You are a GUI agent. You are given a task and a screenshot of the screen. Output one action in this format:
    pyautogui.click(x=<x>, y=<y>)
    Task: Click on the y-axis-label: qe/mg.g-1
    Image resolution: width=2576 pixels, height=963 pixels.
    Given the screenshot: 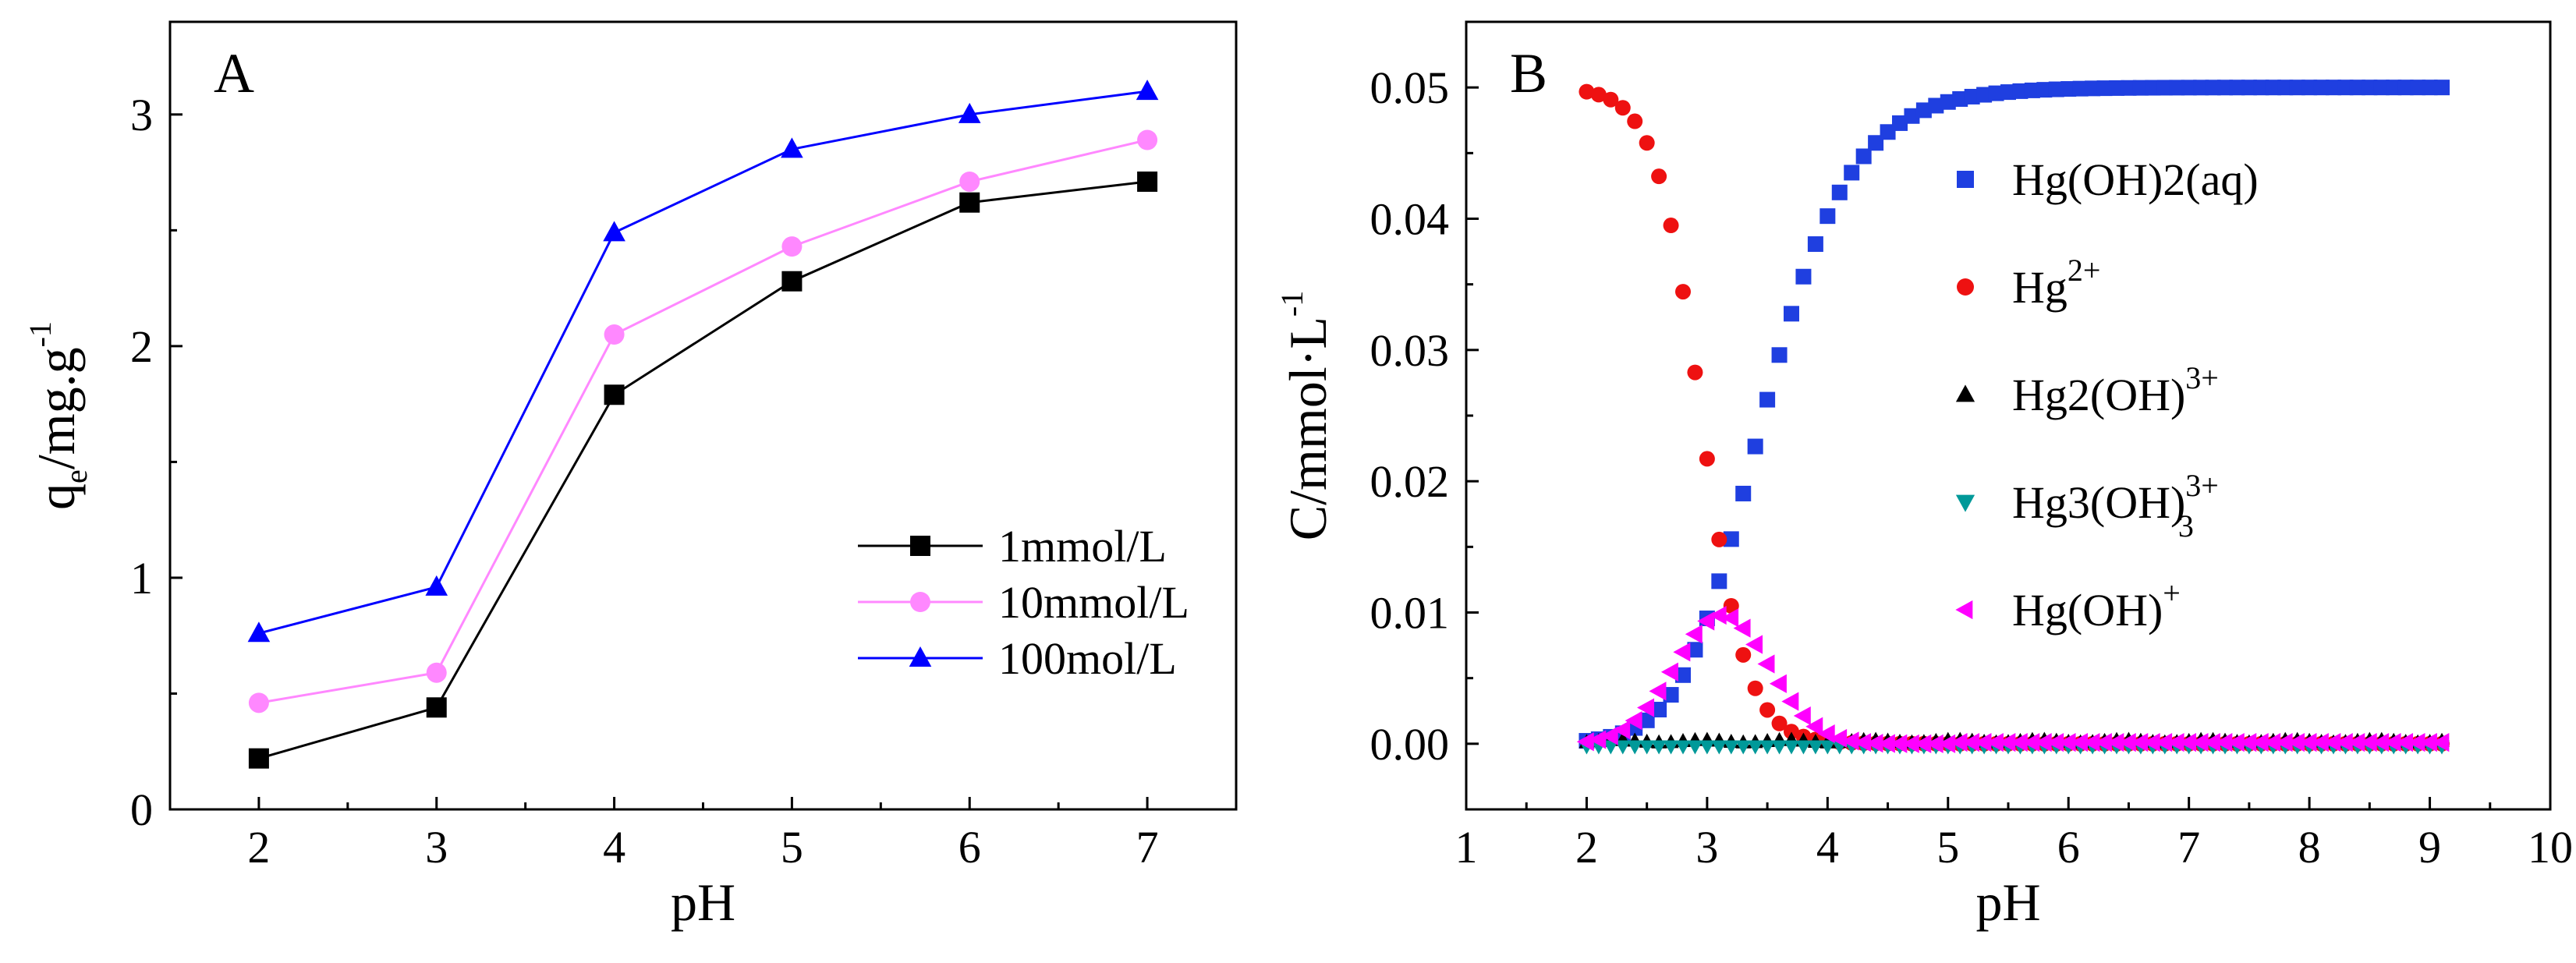 What is the action you would take?
    pyautogui.click(x=58, y=415)
    